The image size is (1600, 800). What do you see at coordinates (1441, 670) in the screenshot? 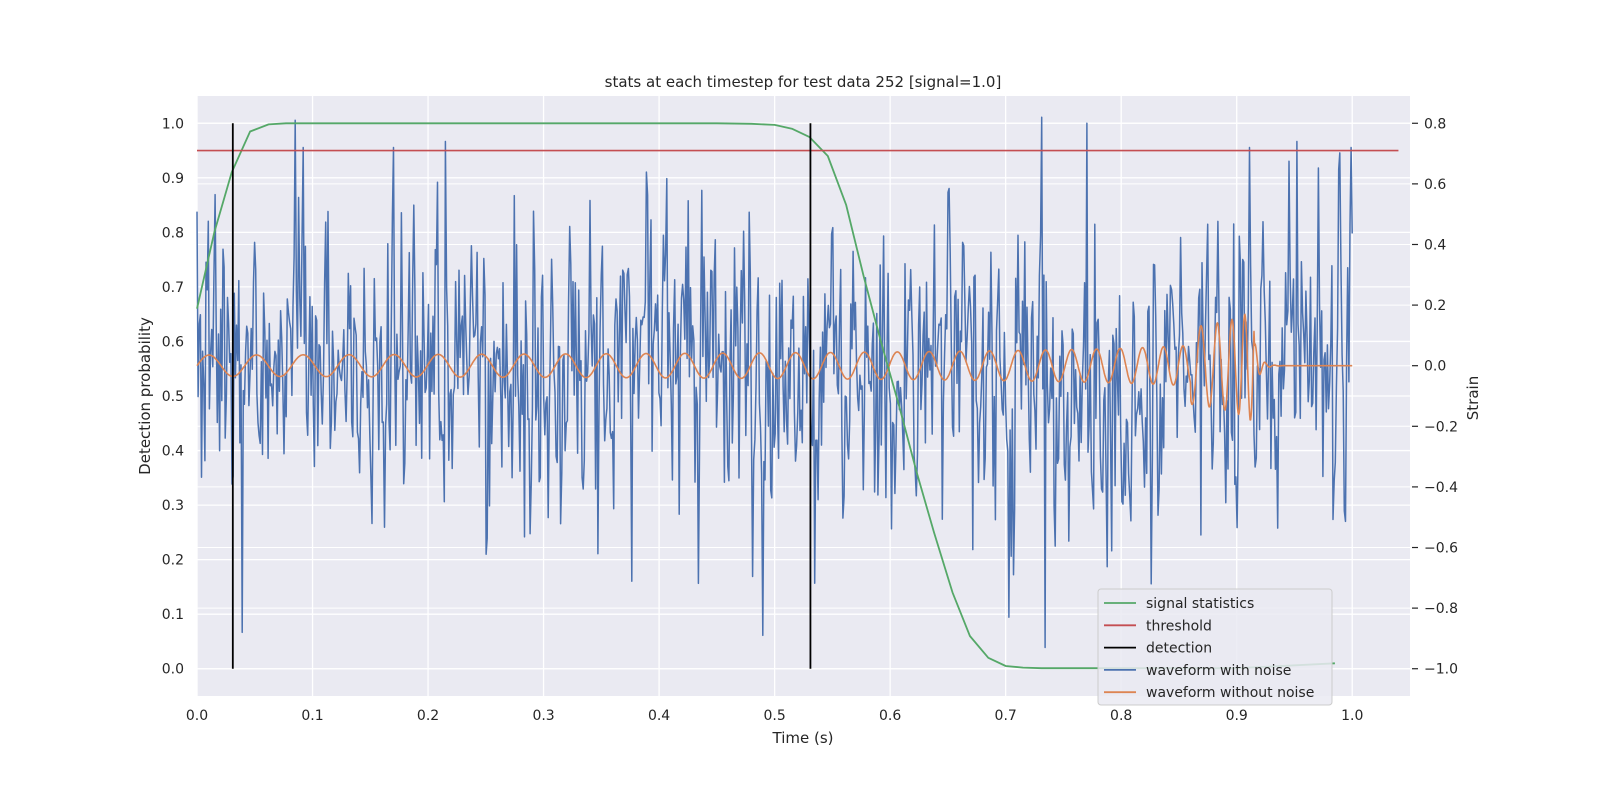
I see `y2-tick-label: −1.0` at bounding box center [1441, 670].